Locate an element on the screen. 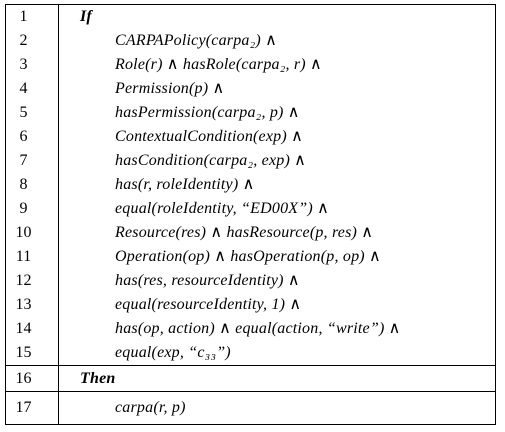 This screenshot has width=505, height=432. rule-conclusion: carpa(r, p) is located at coordinates (150, 407).